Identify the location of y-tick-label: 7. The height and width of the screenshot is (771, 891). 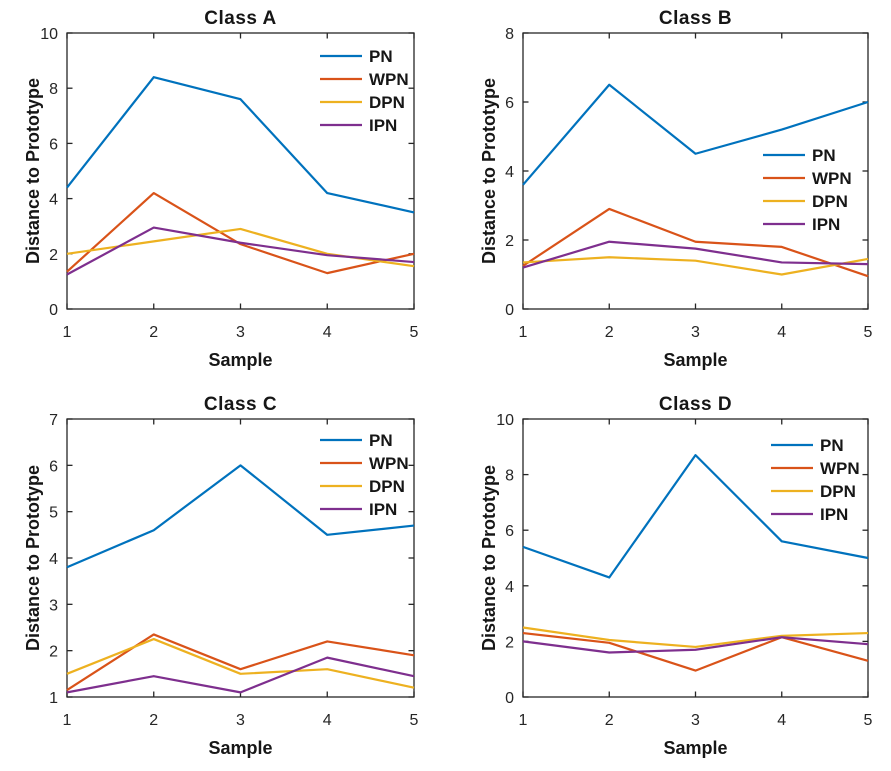
(53, 420).